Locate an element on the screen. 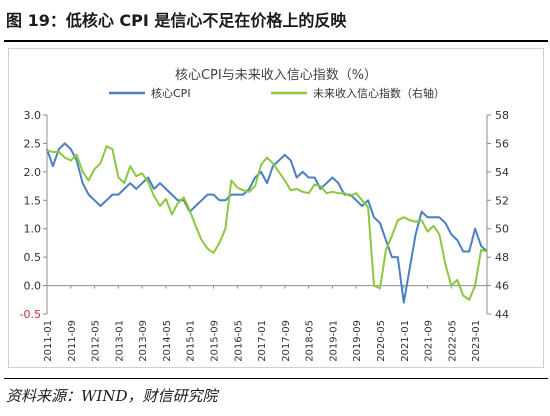  left-tick-label: -0.5 is located at coordinates (30, 314).